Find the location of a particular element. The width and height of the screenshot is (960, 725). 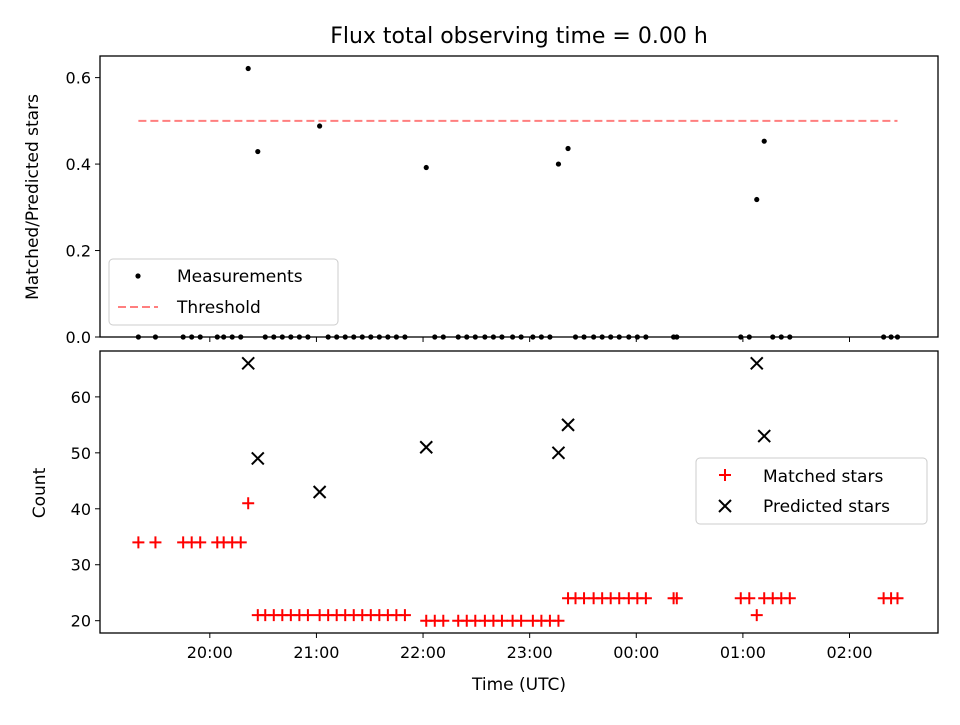

legend-threshold-label: Threshold is located at coordinates (218, 308).